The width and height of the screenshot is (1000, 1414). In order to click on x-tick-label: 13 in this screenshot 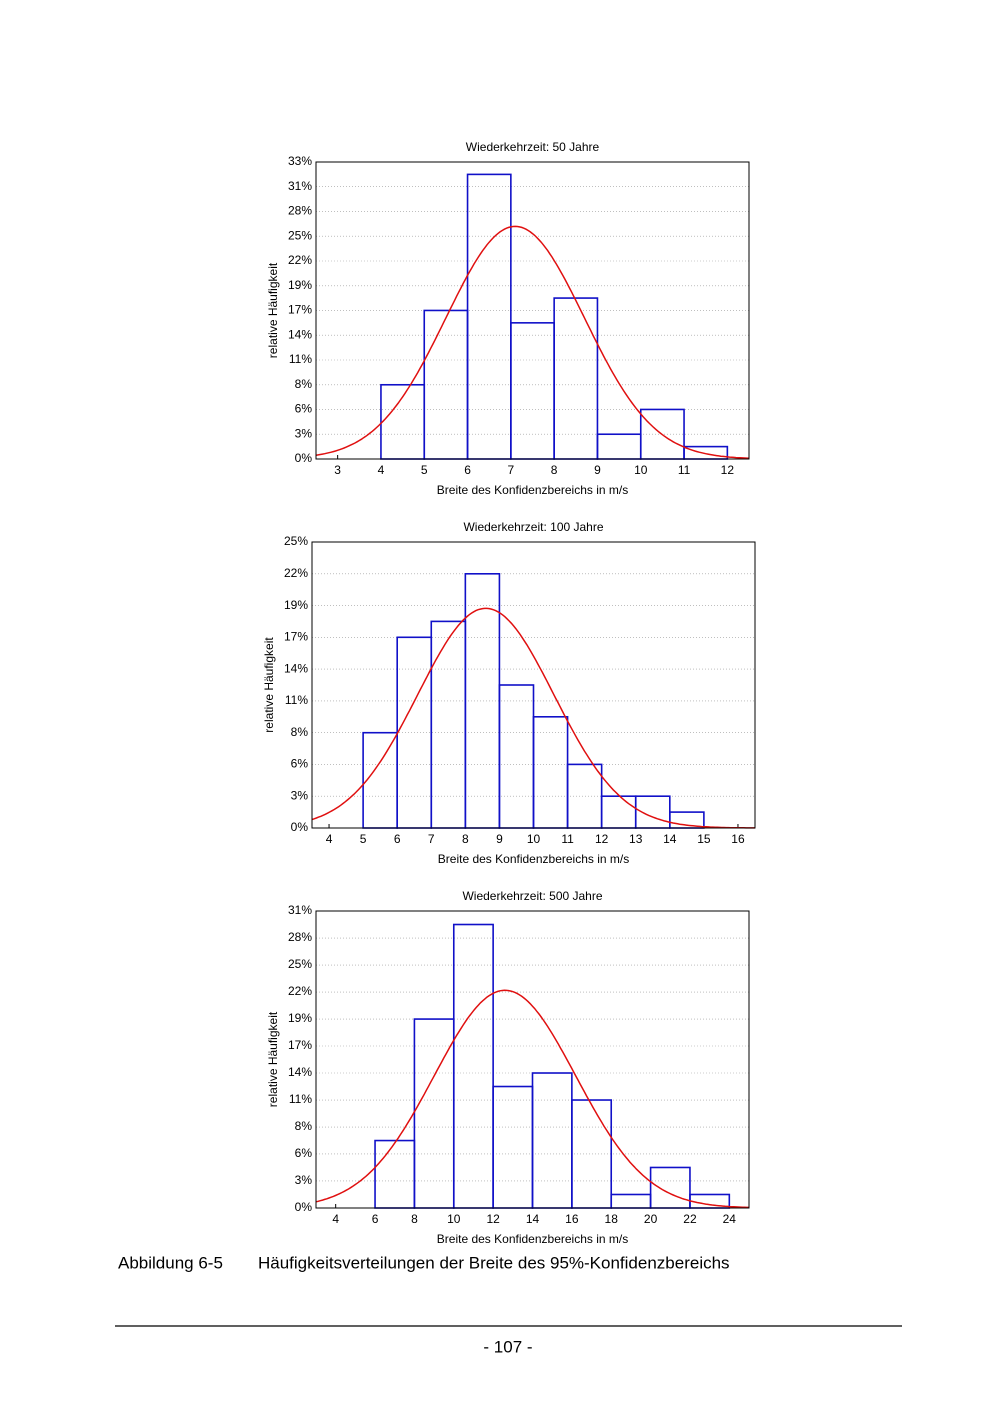, I will do `click(636, 839)`.